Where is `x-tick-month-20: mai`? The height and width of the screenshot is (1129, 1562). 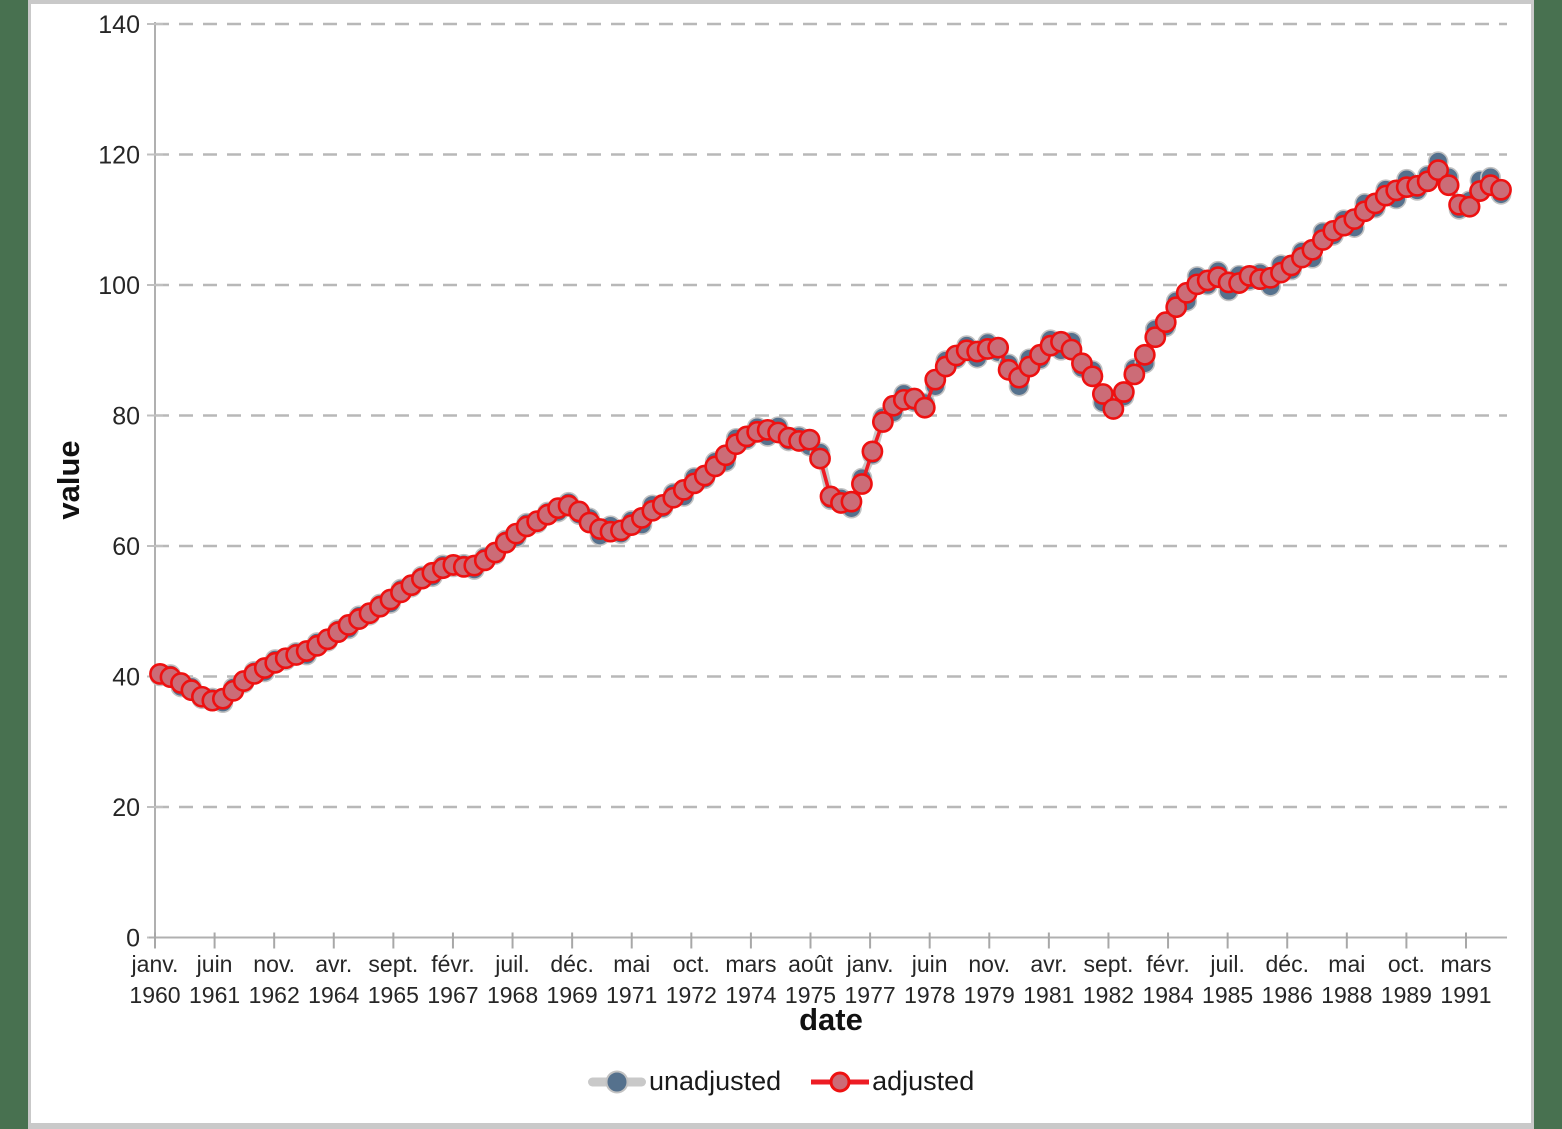
x-tick-month-20: mai is located at coordinates (1346, 964).